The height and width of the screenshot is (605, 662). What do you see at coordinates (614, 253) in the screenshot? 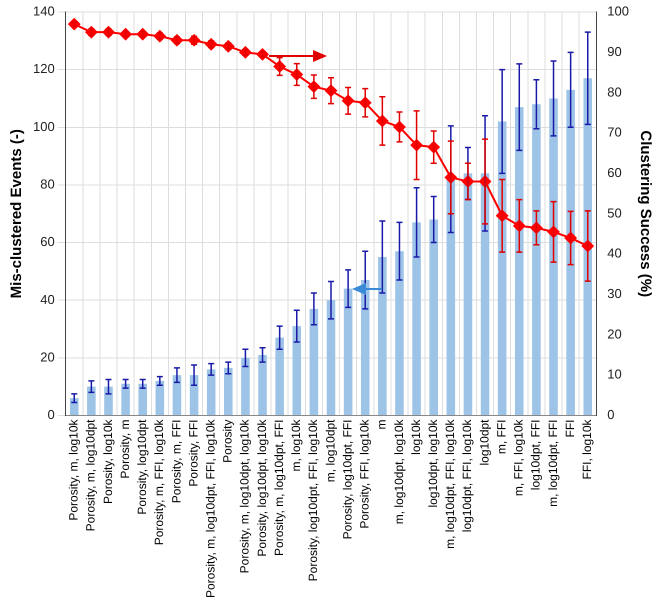
I see `y2-tick-label: 40` at bounding box center [614, 253].